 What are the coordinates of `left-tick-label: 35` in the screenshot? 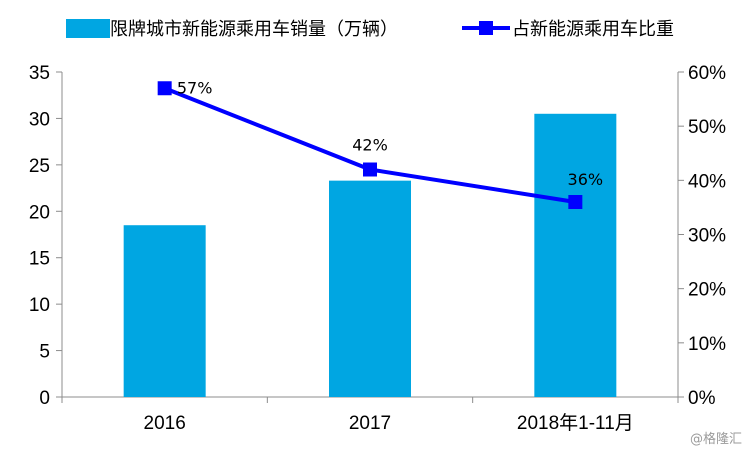 It's located at (39, 73).